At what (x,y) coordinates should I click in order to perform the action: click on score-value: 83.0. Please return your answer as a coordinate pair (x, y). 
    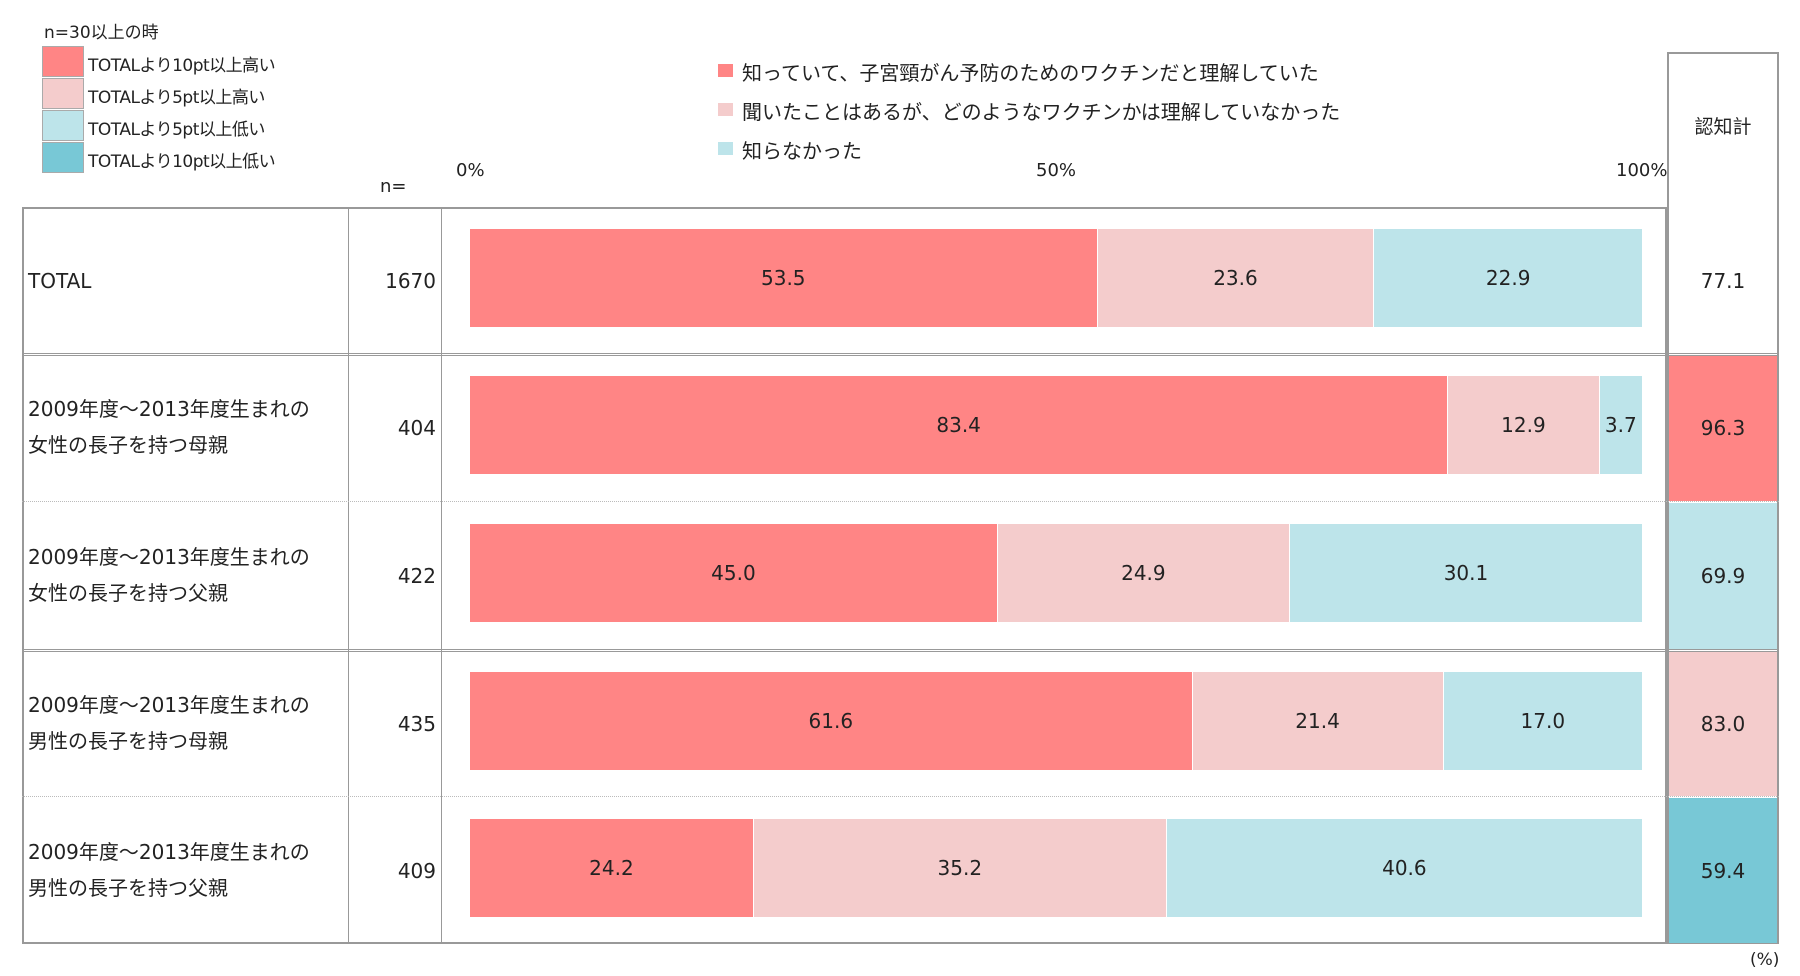
    Looking at the image, I should click on (1723, 723).